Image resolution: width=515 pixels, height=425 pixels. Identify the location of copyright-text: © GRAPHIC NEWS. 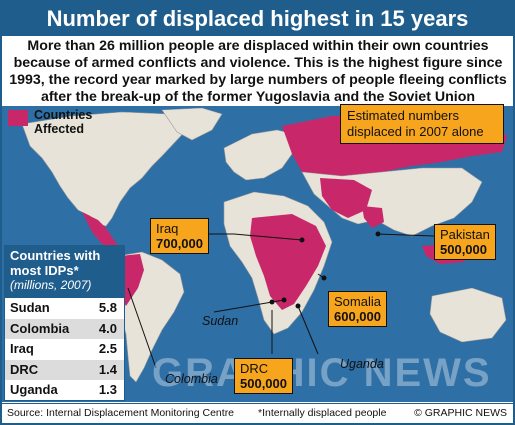
(460, 413).